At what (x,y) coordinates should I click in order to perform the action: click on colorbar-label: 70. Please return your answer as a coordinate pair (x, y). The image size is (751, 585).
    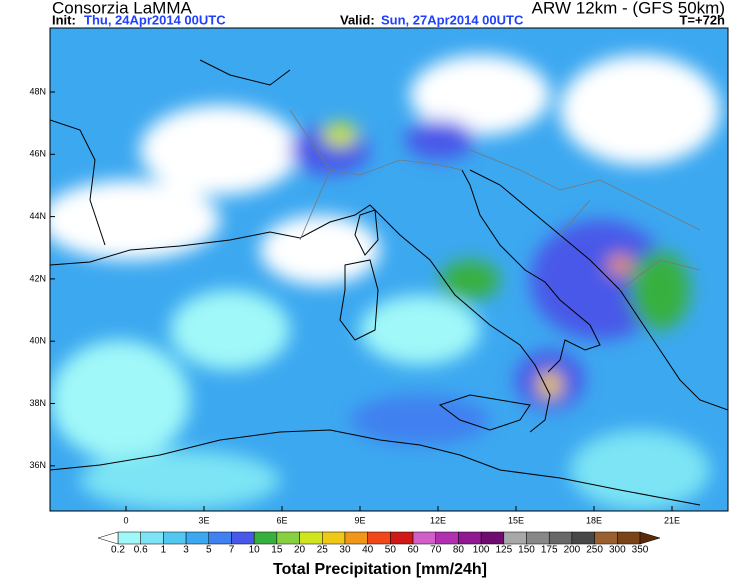
    Looking at the image, I should click on (436, 550).